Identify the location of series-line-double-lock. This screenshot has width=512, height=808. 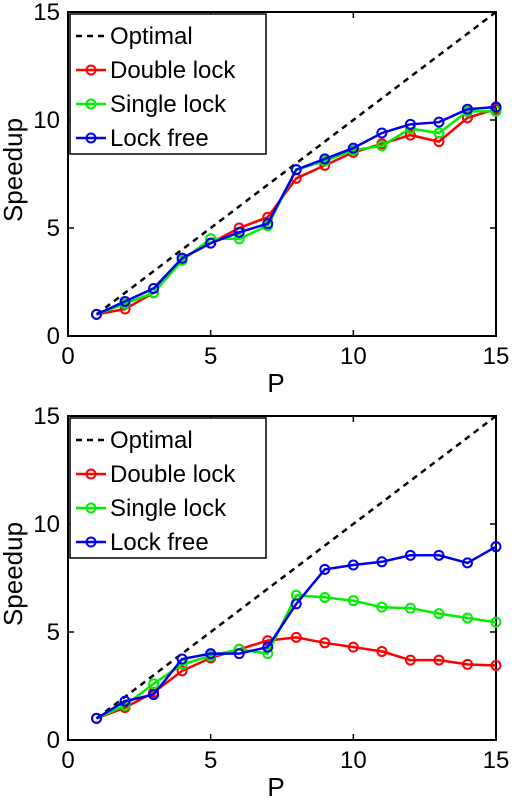
(296, 678).